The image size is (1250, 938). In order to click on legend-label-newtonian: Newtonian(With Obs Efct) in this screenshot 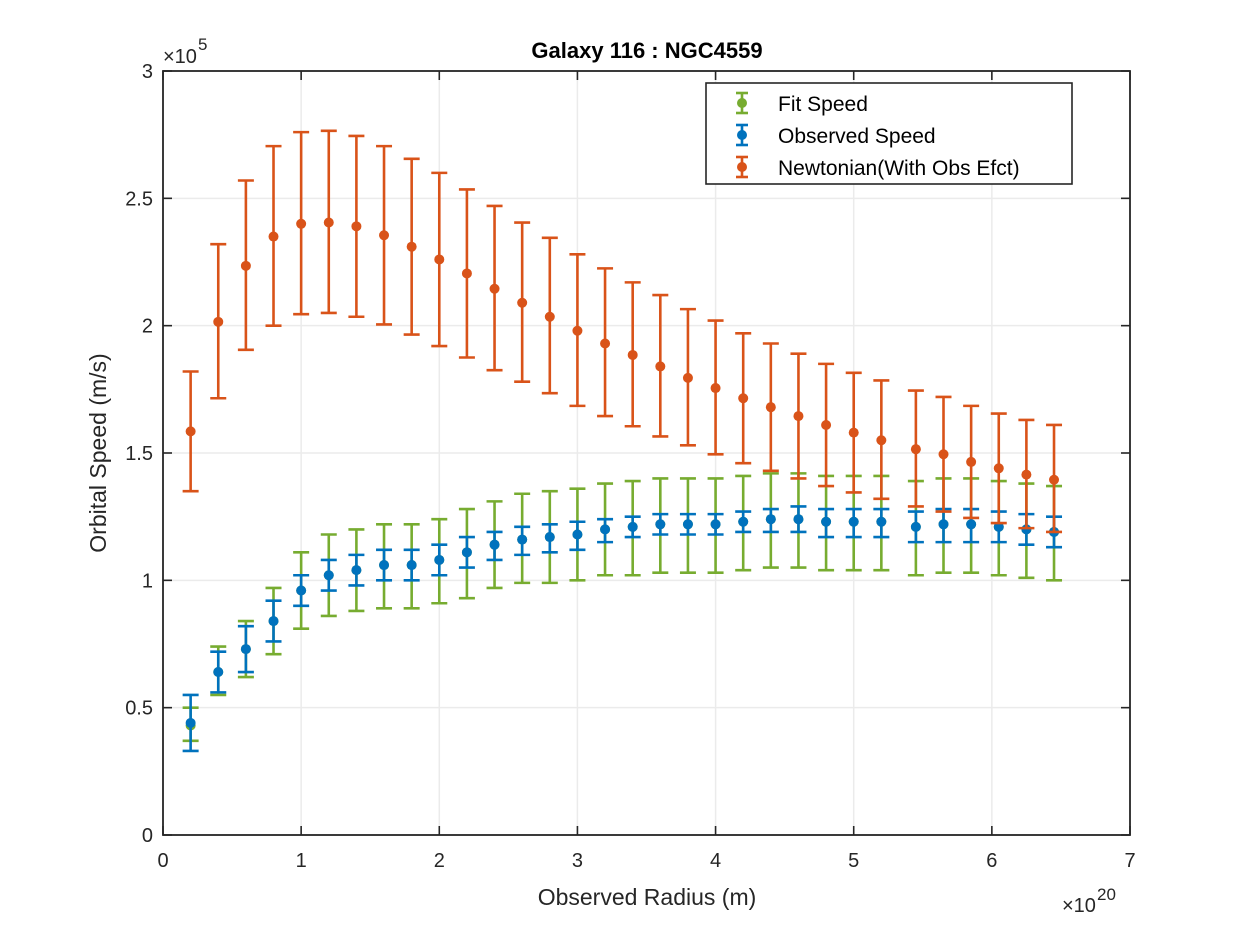, I will do `click(899, 168)`.